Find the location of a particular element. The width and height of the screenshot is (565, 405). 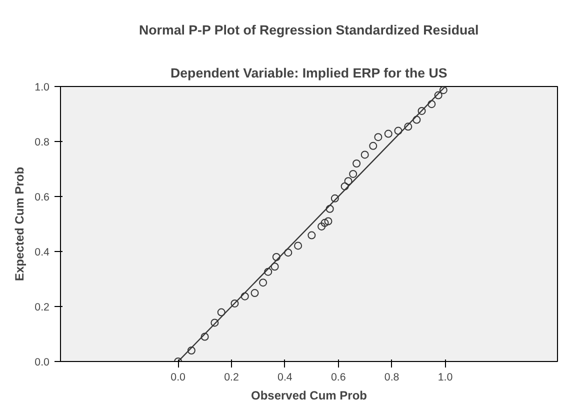

y-tick-label: 0.8 is located at coordinates (42, 142).